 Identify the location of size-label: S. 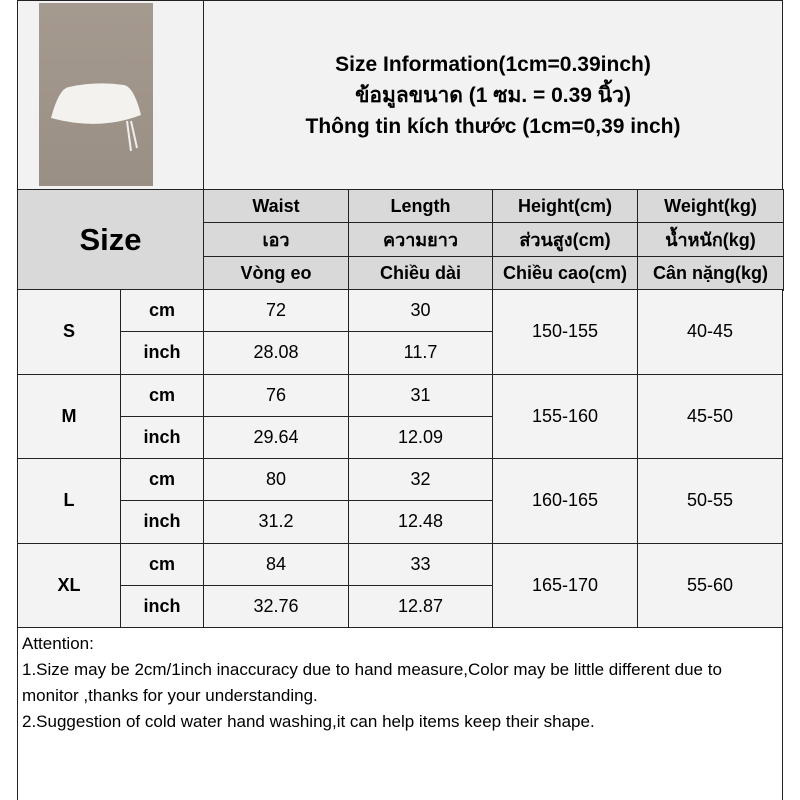
(69, 332).